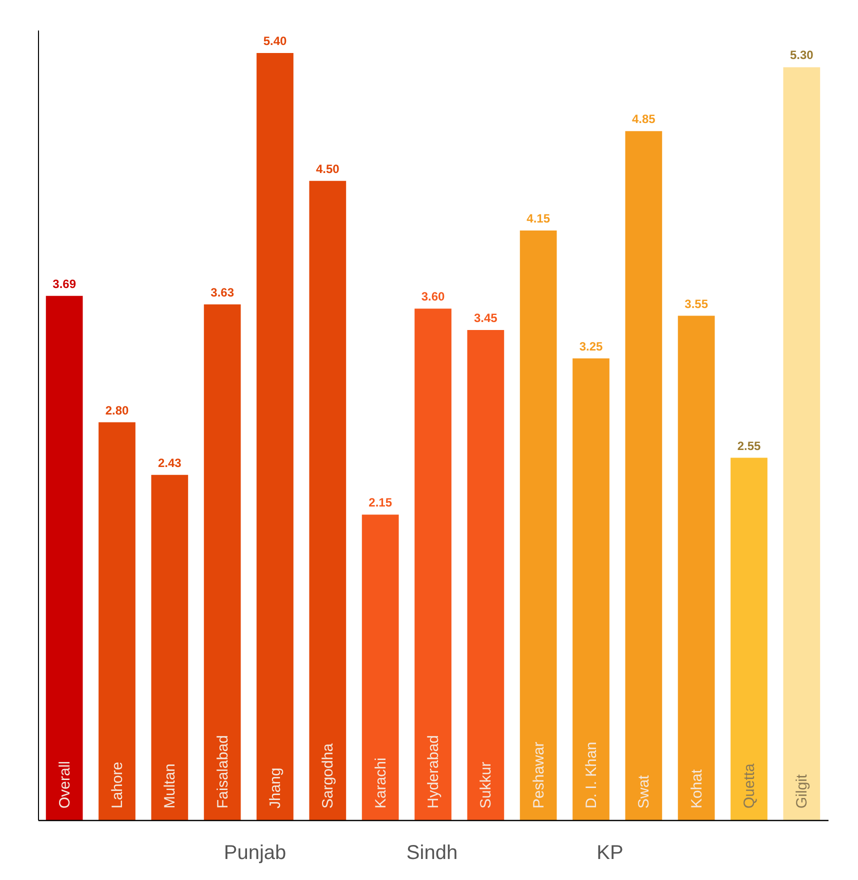 This screenshot has width=858, height=880. What do you see at coordinates (65, 784) in the screenshot?
I see `x-tick-label: Overall` at bounding box center [65, 784].